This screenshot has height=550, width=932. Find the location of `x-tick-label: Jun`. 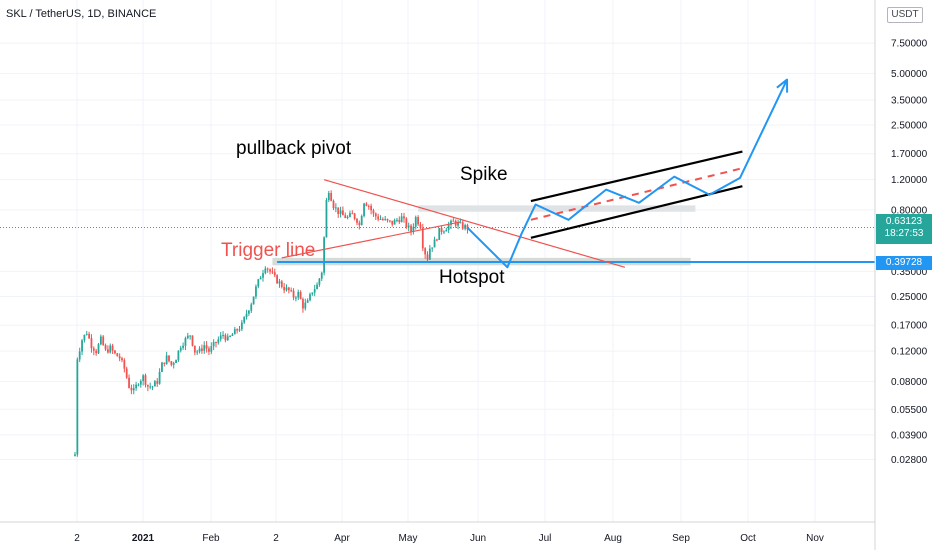

x-tick-label: Jun is located at coordinates (478, 538).